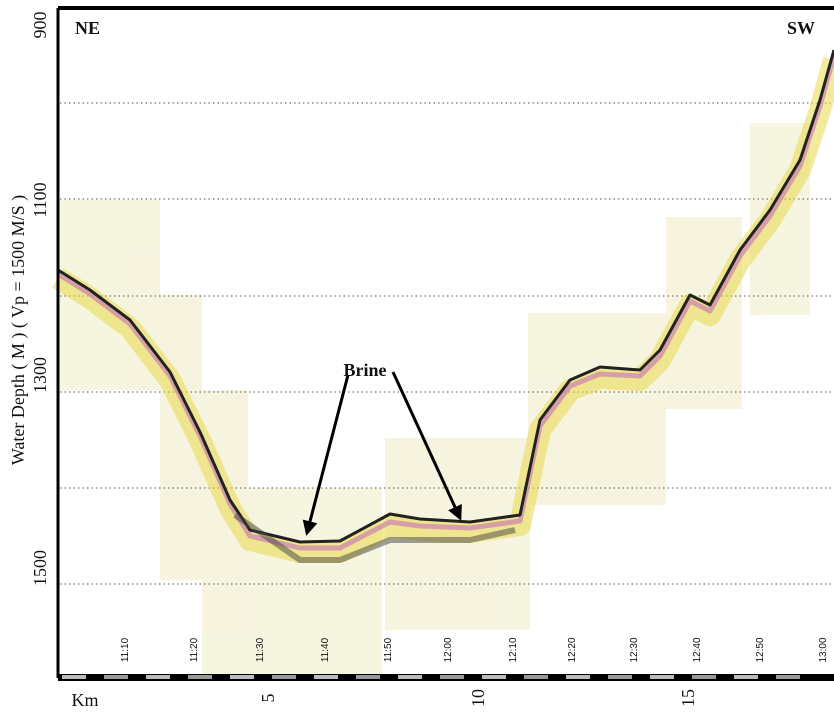 Image resolution: width=834 pixels, height=716 pixels. Describe the element at coordinates (448, 649) in the screenshot. I see `time-label: 12:00` at that location.